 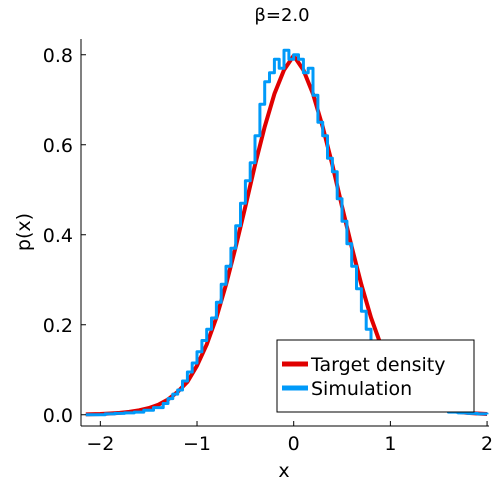 I want to click on y-tick-label: 0.4, so click(x=58, y=236).